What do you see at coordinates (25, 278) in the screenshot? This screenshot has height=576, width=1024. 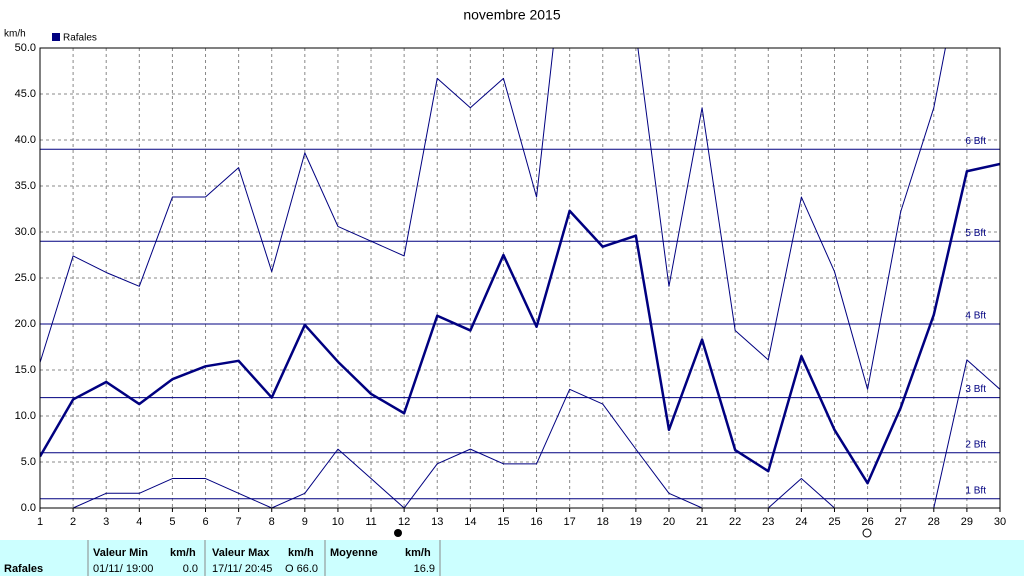 I see `y-tick-label: 25.0` at bounding box center [25, 278].